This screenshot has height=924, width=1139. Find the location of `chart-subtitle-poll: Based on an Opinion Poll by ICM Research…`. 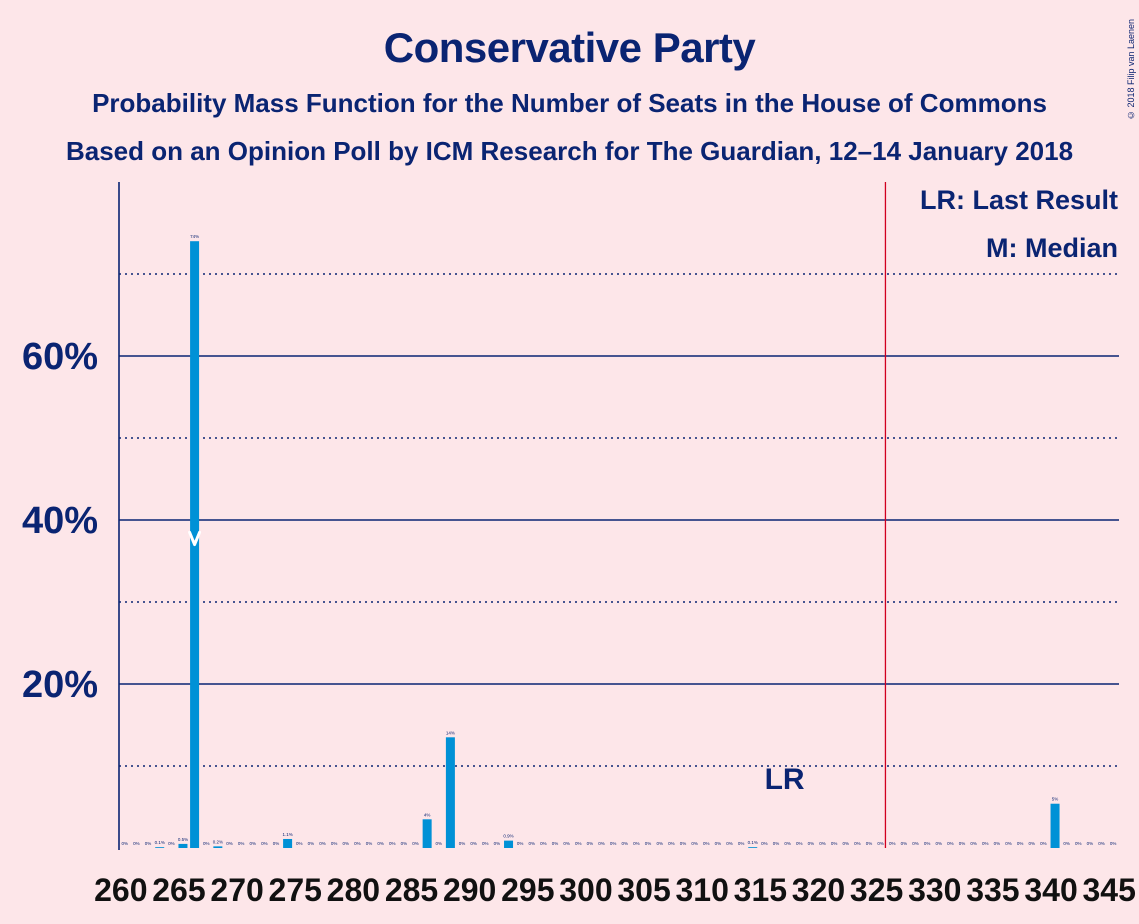

chart-subtitle-poll: Based on an Opinion Poll by ICM Research… is located at coordinates (569, 151).